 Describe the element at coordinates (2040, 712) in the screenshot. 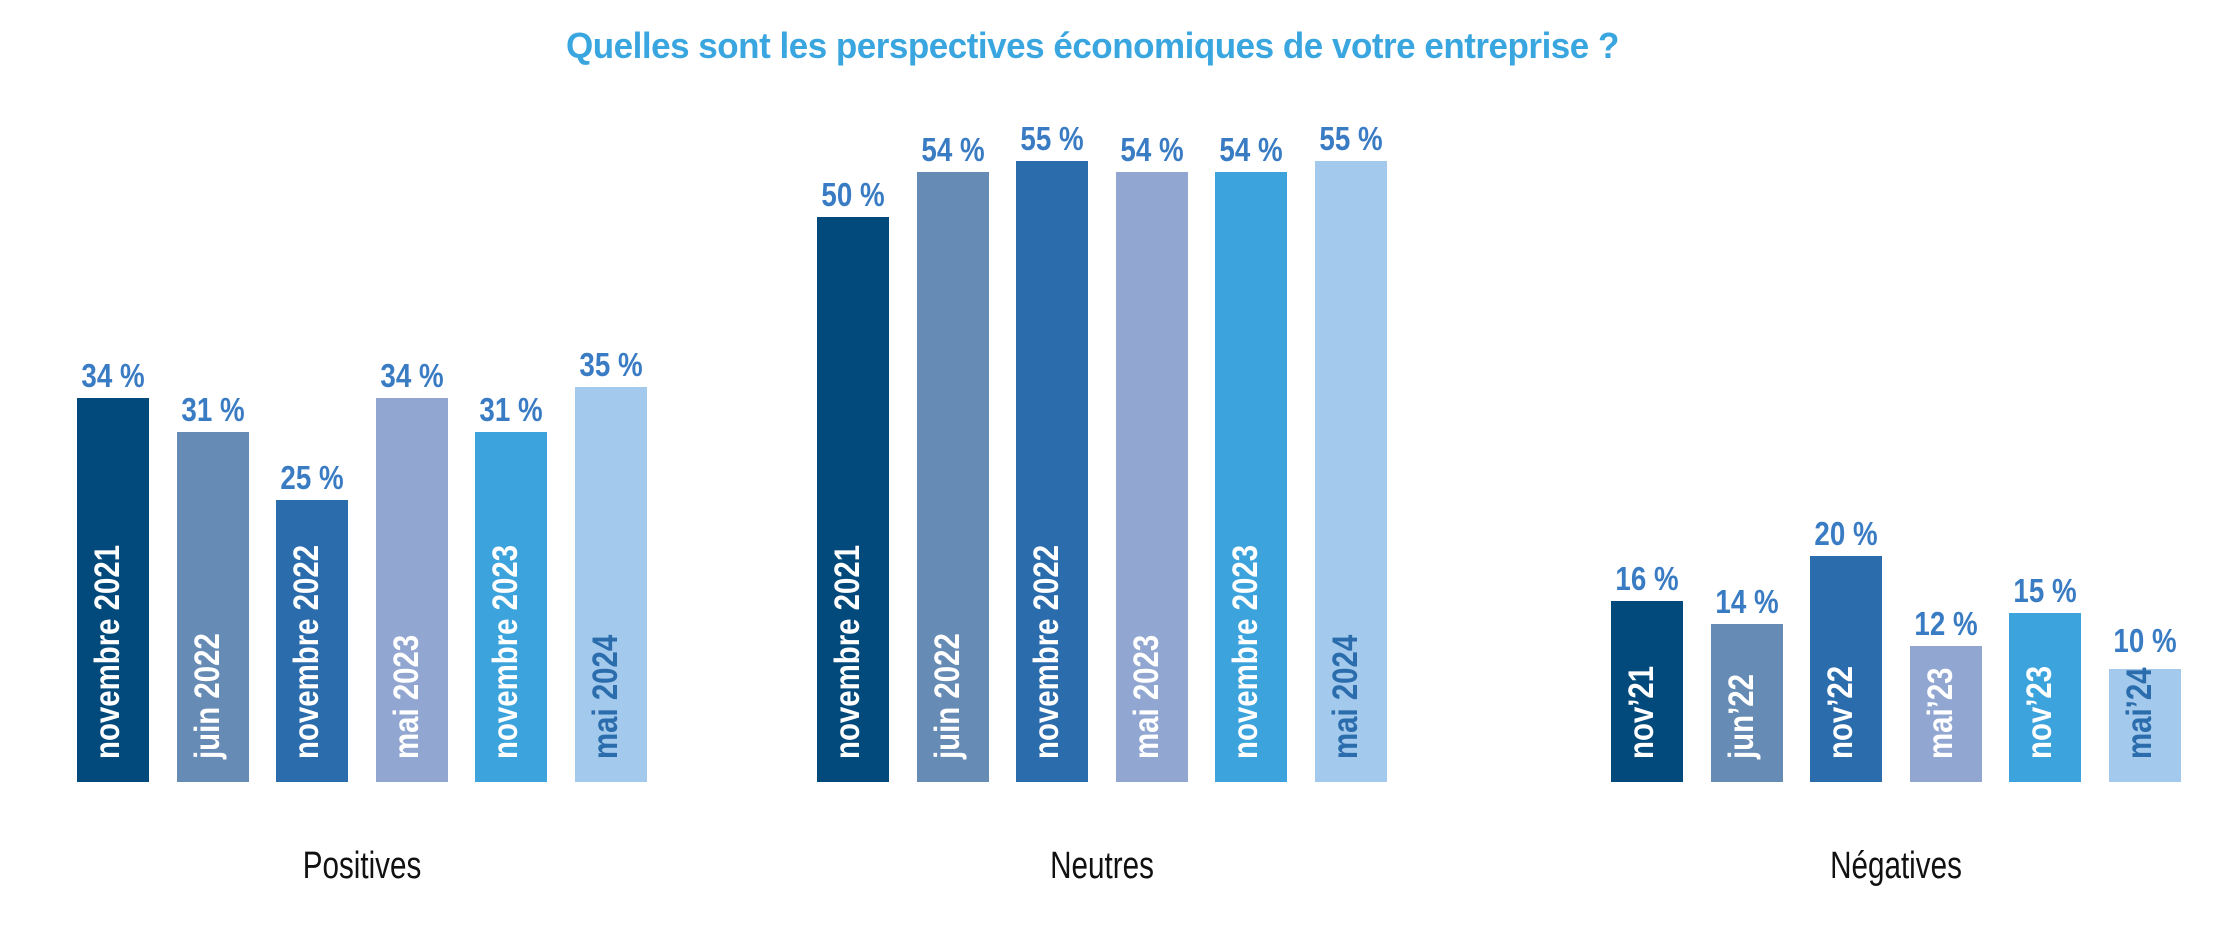

I see `category-label: nov’23` at that location.